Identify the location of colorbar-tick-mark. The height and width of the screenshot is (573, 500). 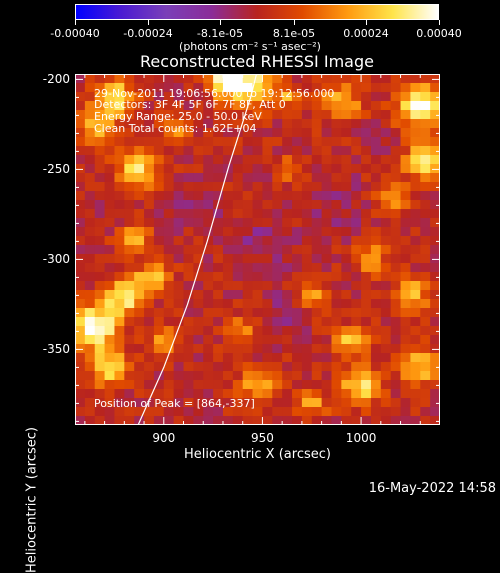
(148, 22).